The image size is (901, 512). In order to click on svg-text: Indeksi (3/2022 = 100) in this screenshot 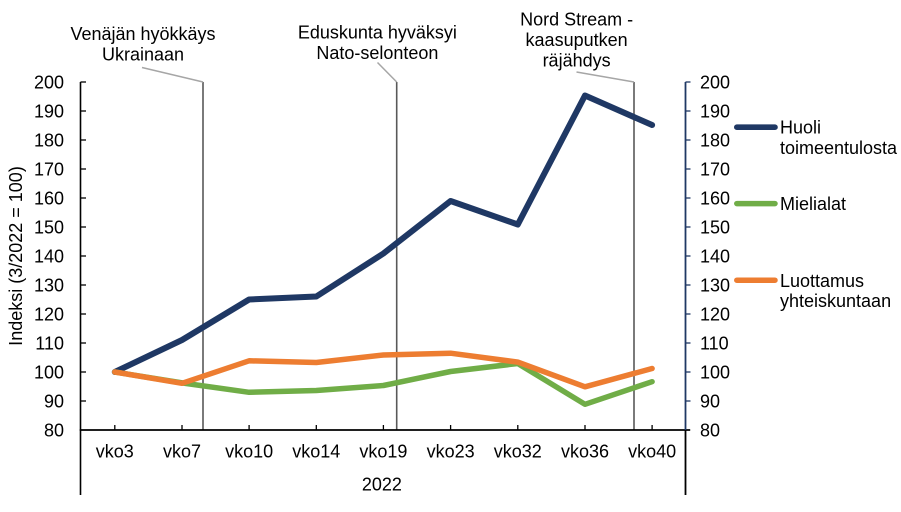, I will do `click(16, 256)`.